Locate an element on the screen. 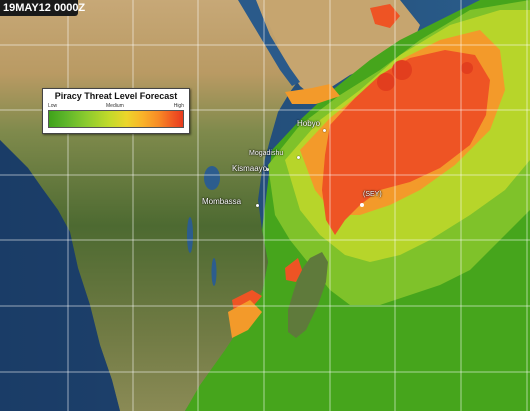 This screenshot has height=411, width=530. hobyo-marker is located at coordinates (324, 130).